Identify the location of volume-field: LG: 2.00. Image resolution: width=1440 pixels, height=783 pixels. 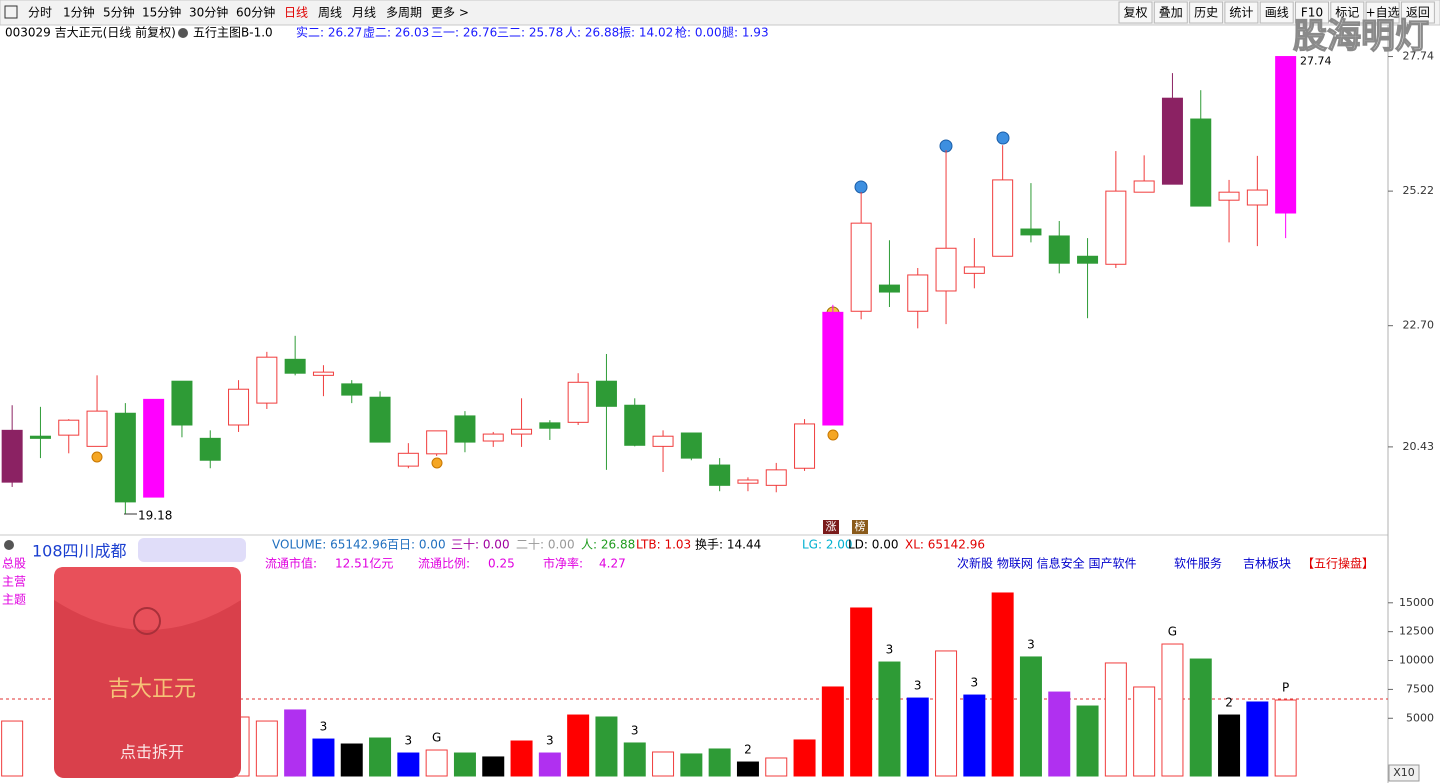
(827, 545).